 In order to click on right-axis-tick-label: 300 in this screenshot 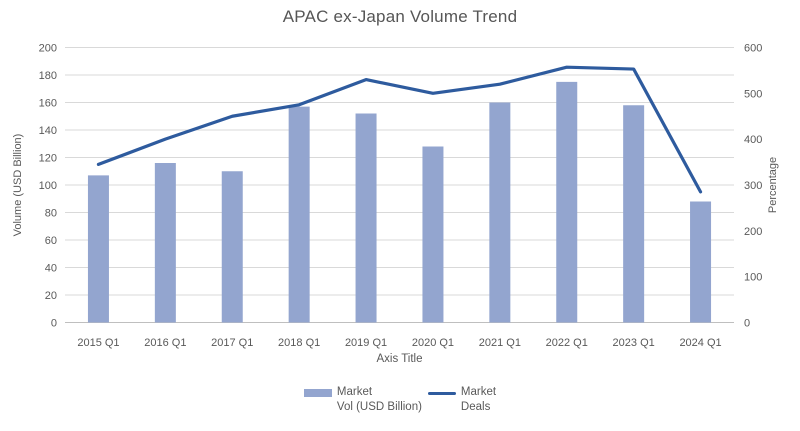, I will do `click(753, 186)`.